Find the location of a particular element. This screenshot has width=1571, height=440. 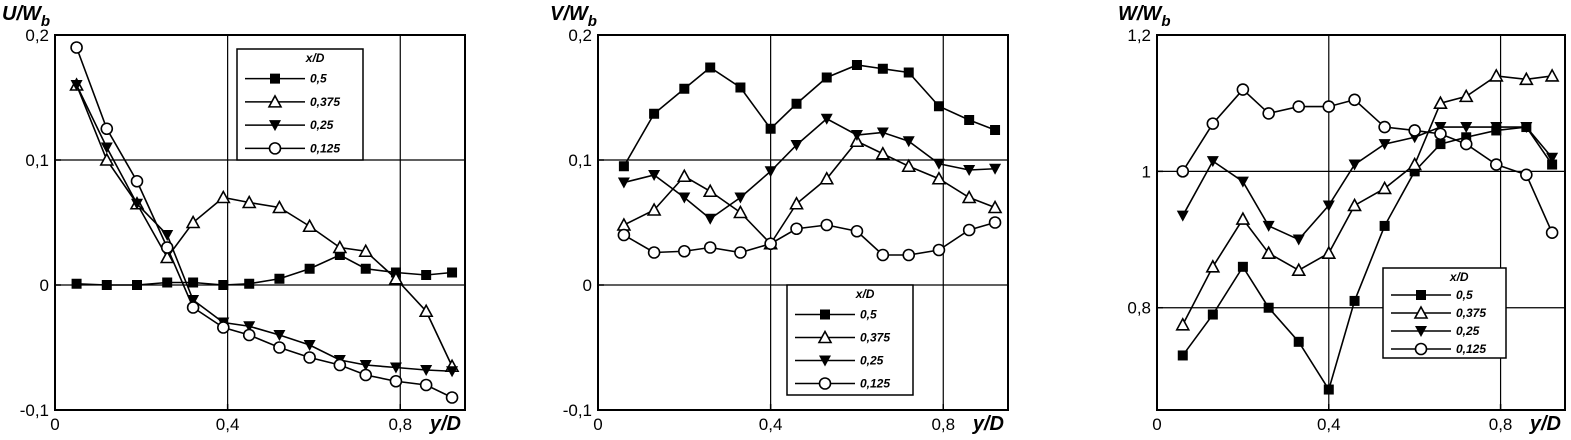

x-tick-label: 0,8 is located at coordinates (943, 424).